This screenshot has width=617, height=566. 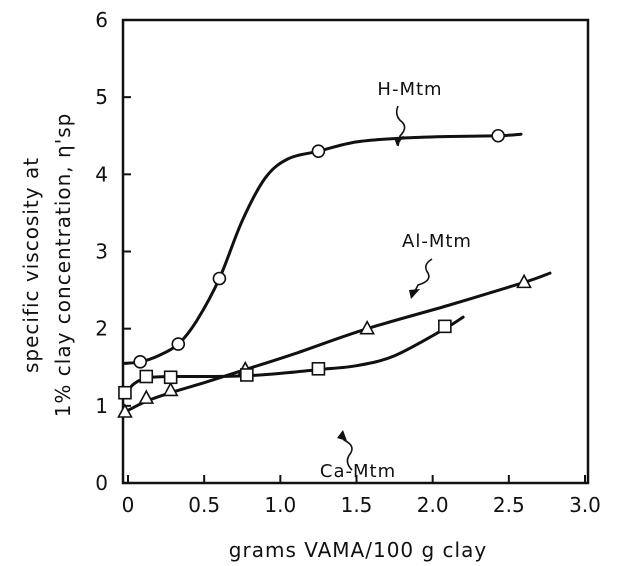 What do you see at coordinates (31, 265) in the screenshot?
I see `y-axis-label-line1: specific viscosity at` at bounding box center [31, 265].